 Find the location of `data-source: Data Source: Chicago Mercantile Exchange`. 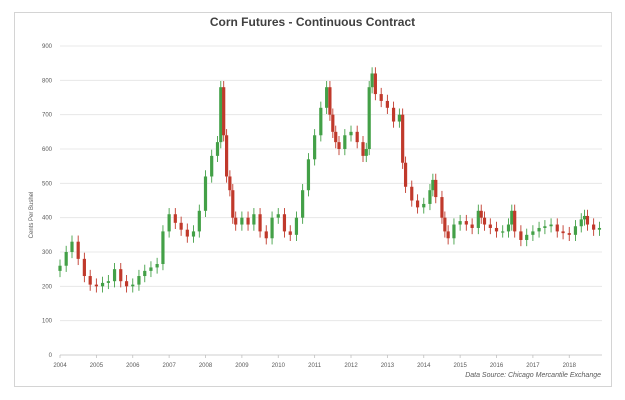

data-source: Data Source: Chicago Mercantile Exchange is located at coordinates (533, 375).